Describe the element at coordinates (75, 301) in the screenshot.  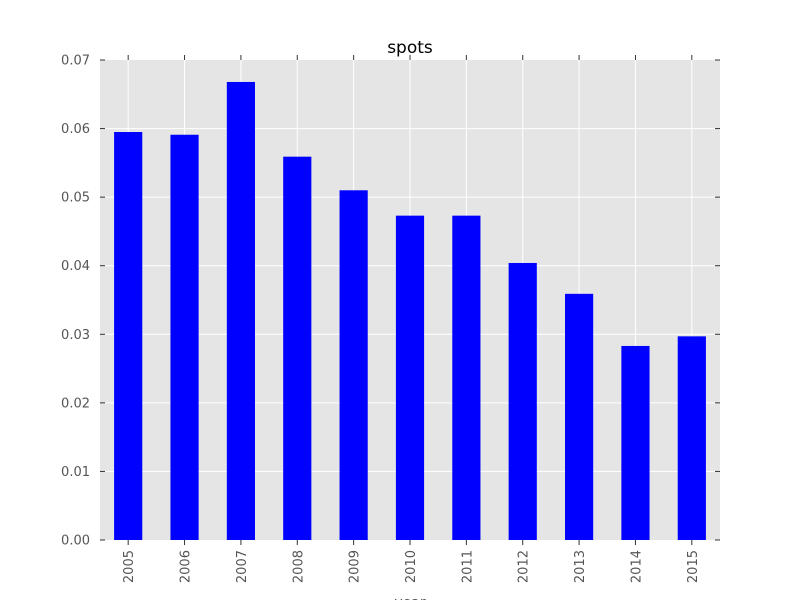
I see `y-tick-labels: 0.00 0.01 0.02 0.03 0.04 0.05 0.06 0.07` at that location.